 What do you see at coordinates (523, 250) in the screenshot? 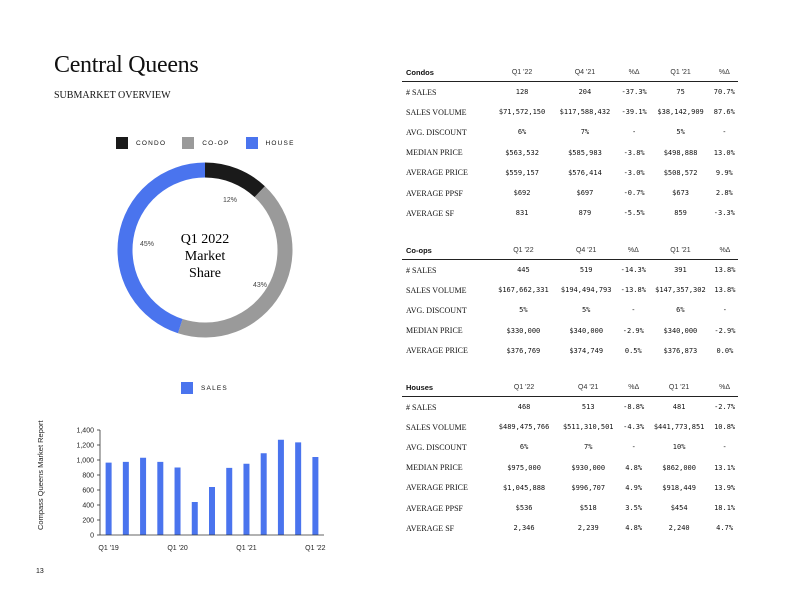
I see `col-header: Q1 '22` at bounding box center [523, 250].